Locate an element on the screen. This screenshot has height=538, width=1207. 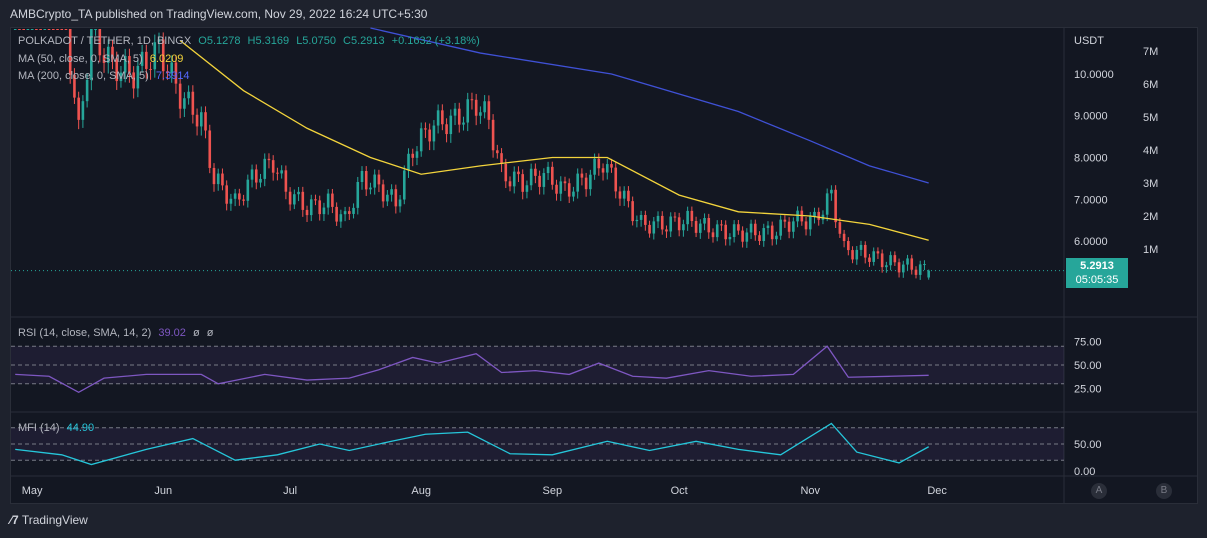
price-tick-label: 7.0000 is located at coordinates (1091, 200).